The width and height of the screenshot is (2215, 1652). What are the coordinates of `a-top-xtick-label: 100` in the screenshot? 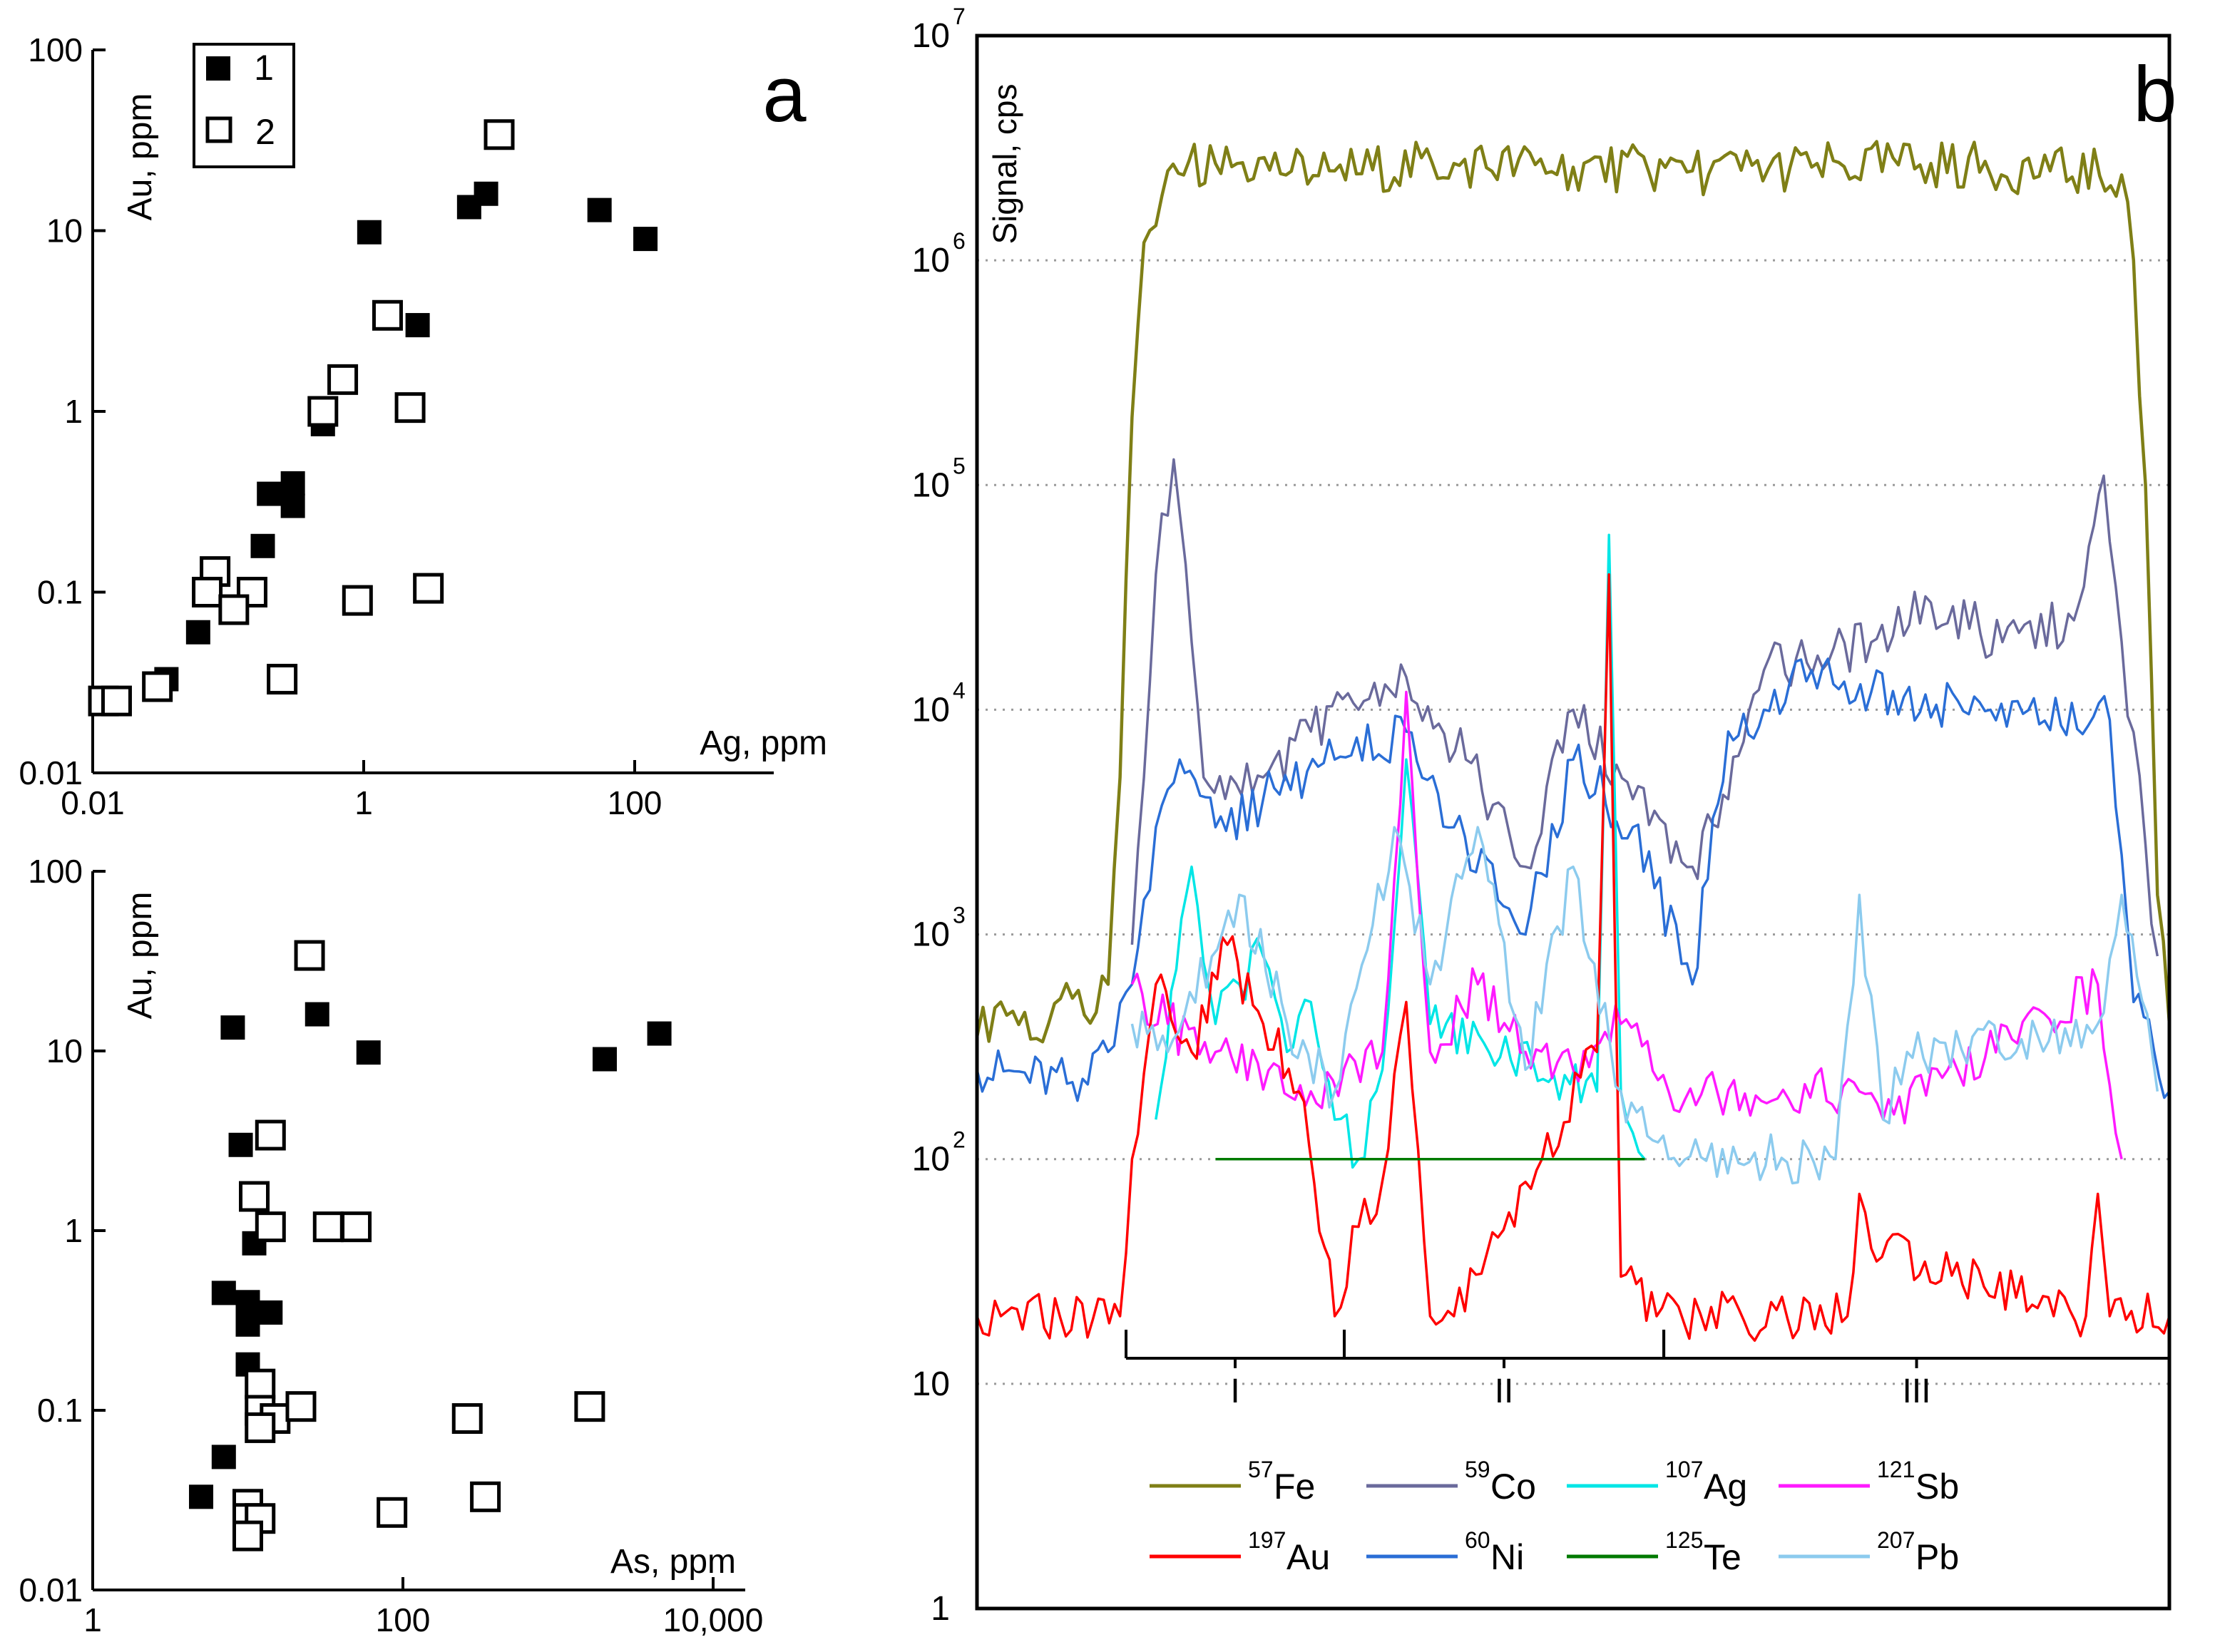 It's located at (636, 802).